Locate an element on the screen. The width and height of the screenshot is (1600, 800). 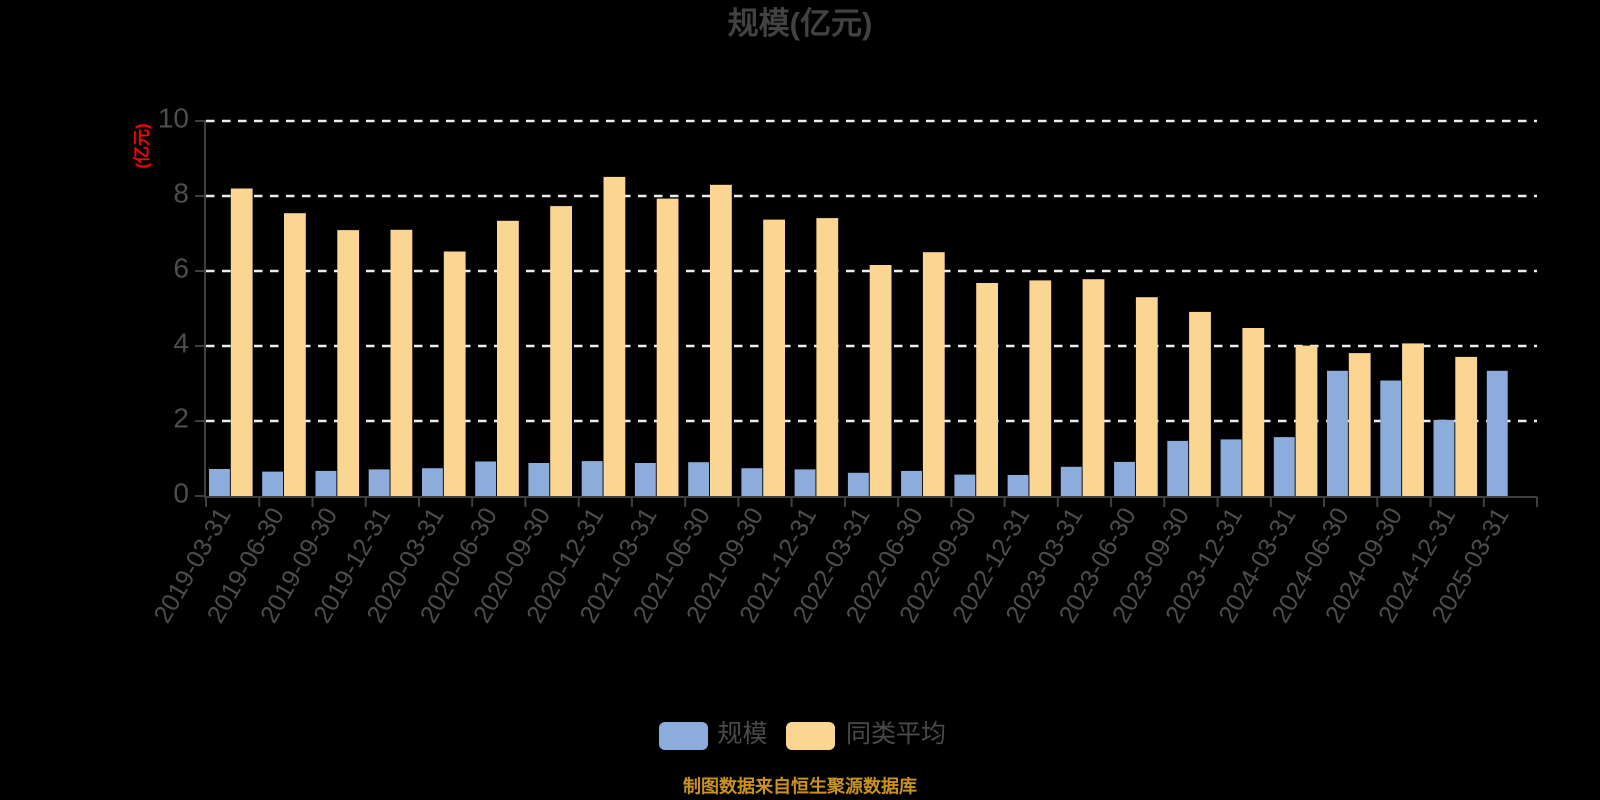
svg-text: 0 is located at coordinates (181, 493).